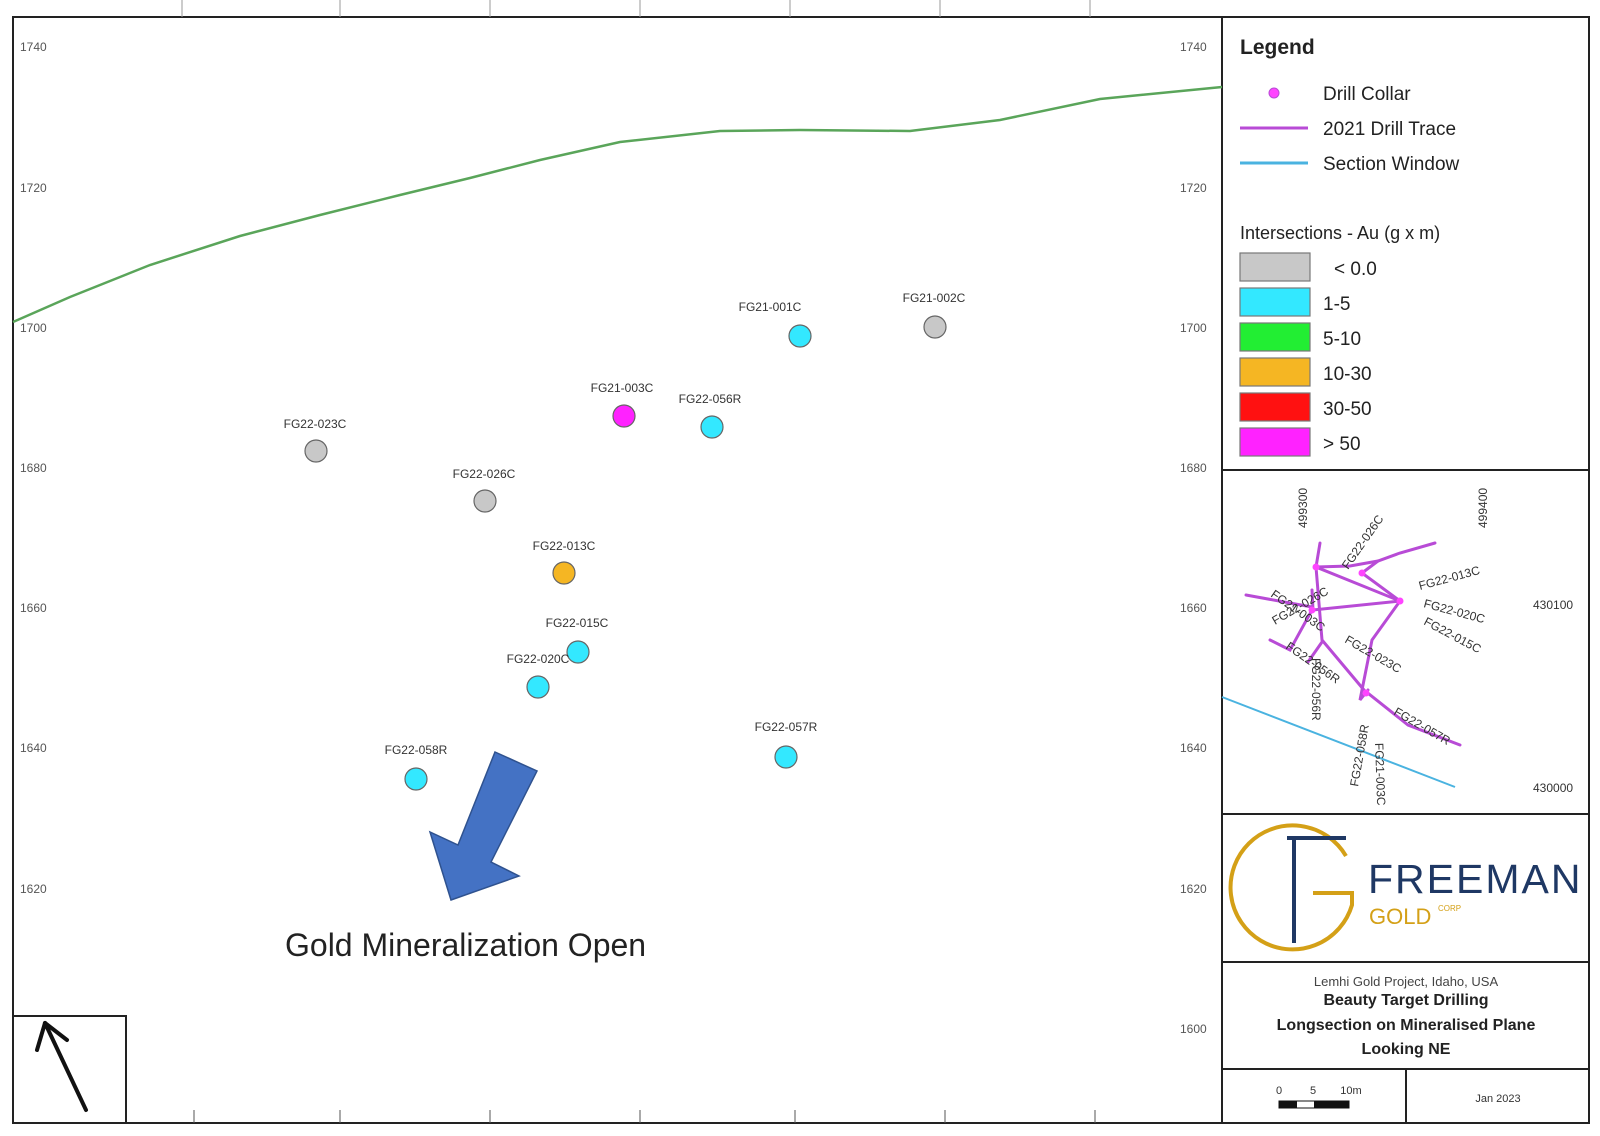  What do you see at coordinates (1342, 444) in the screenshot?
I see `legend-class-label: > 50` at bounding box center [1342, 444].